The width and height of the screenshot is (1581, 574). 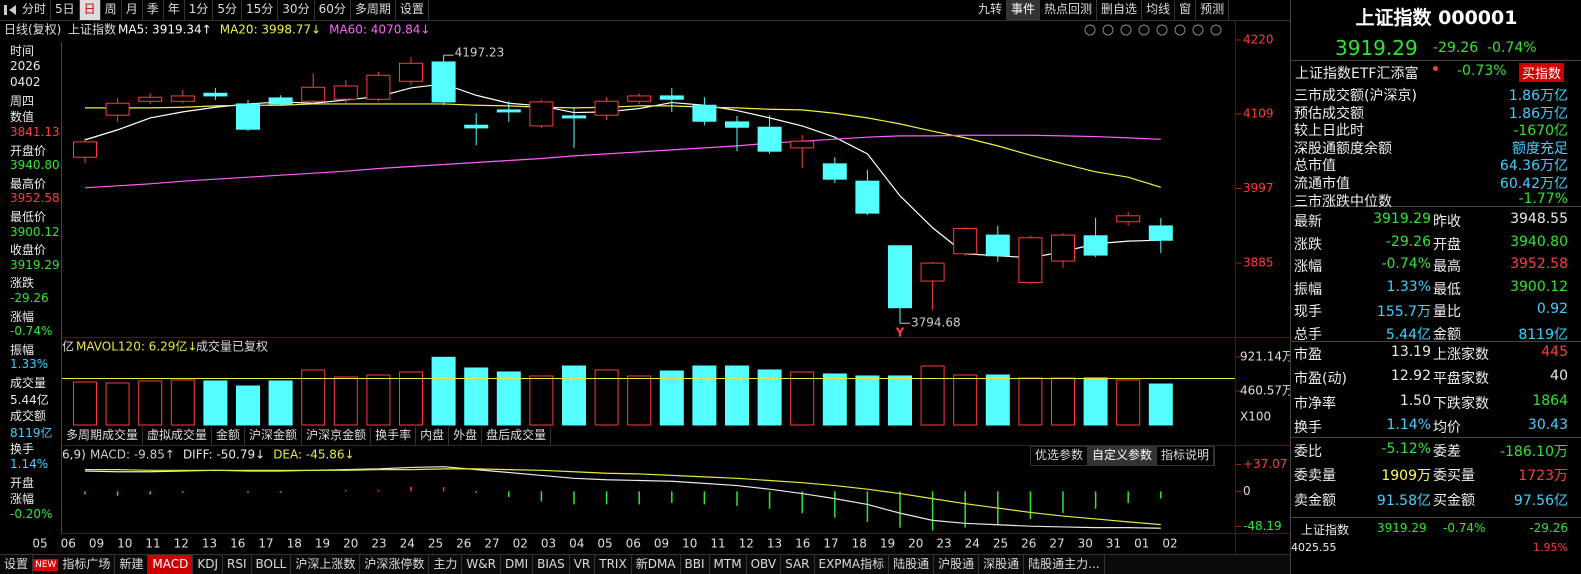 What do you see at coordinates (1069, 10) in the screenshot?
I see `tool-tab: 热点回测` at bounding box center [1069, 10].